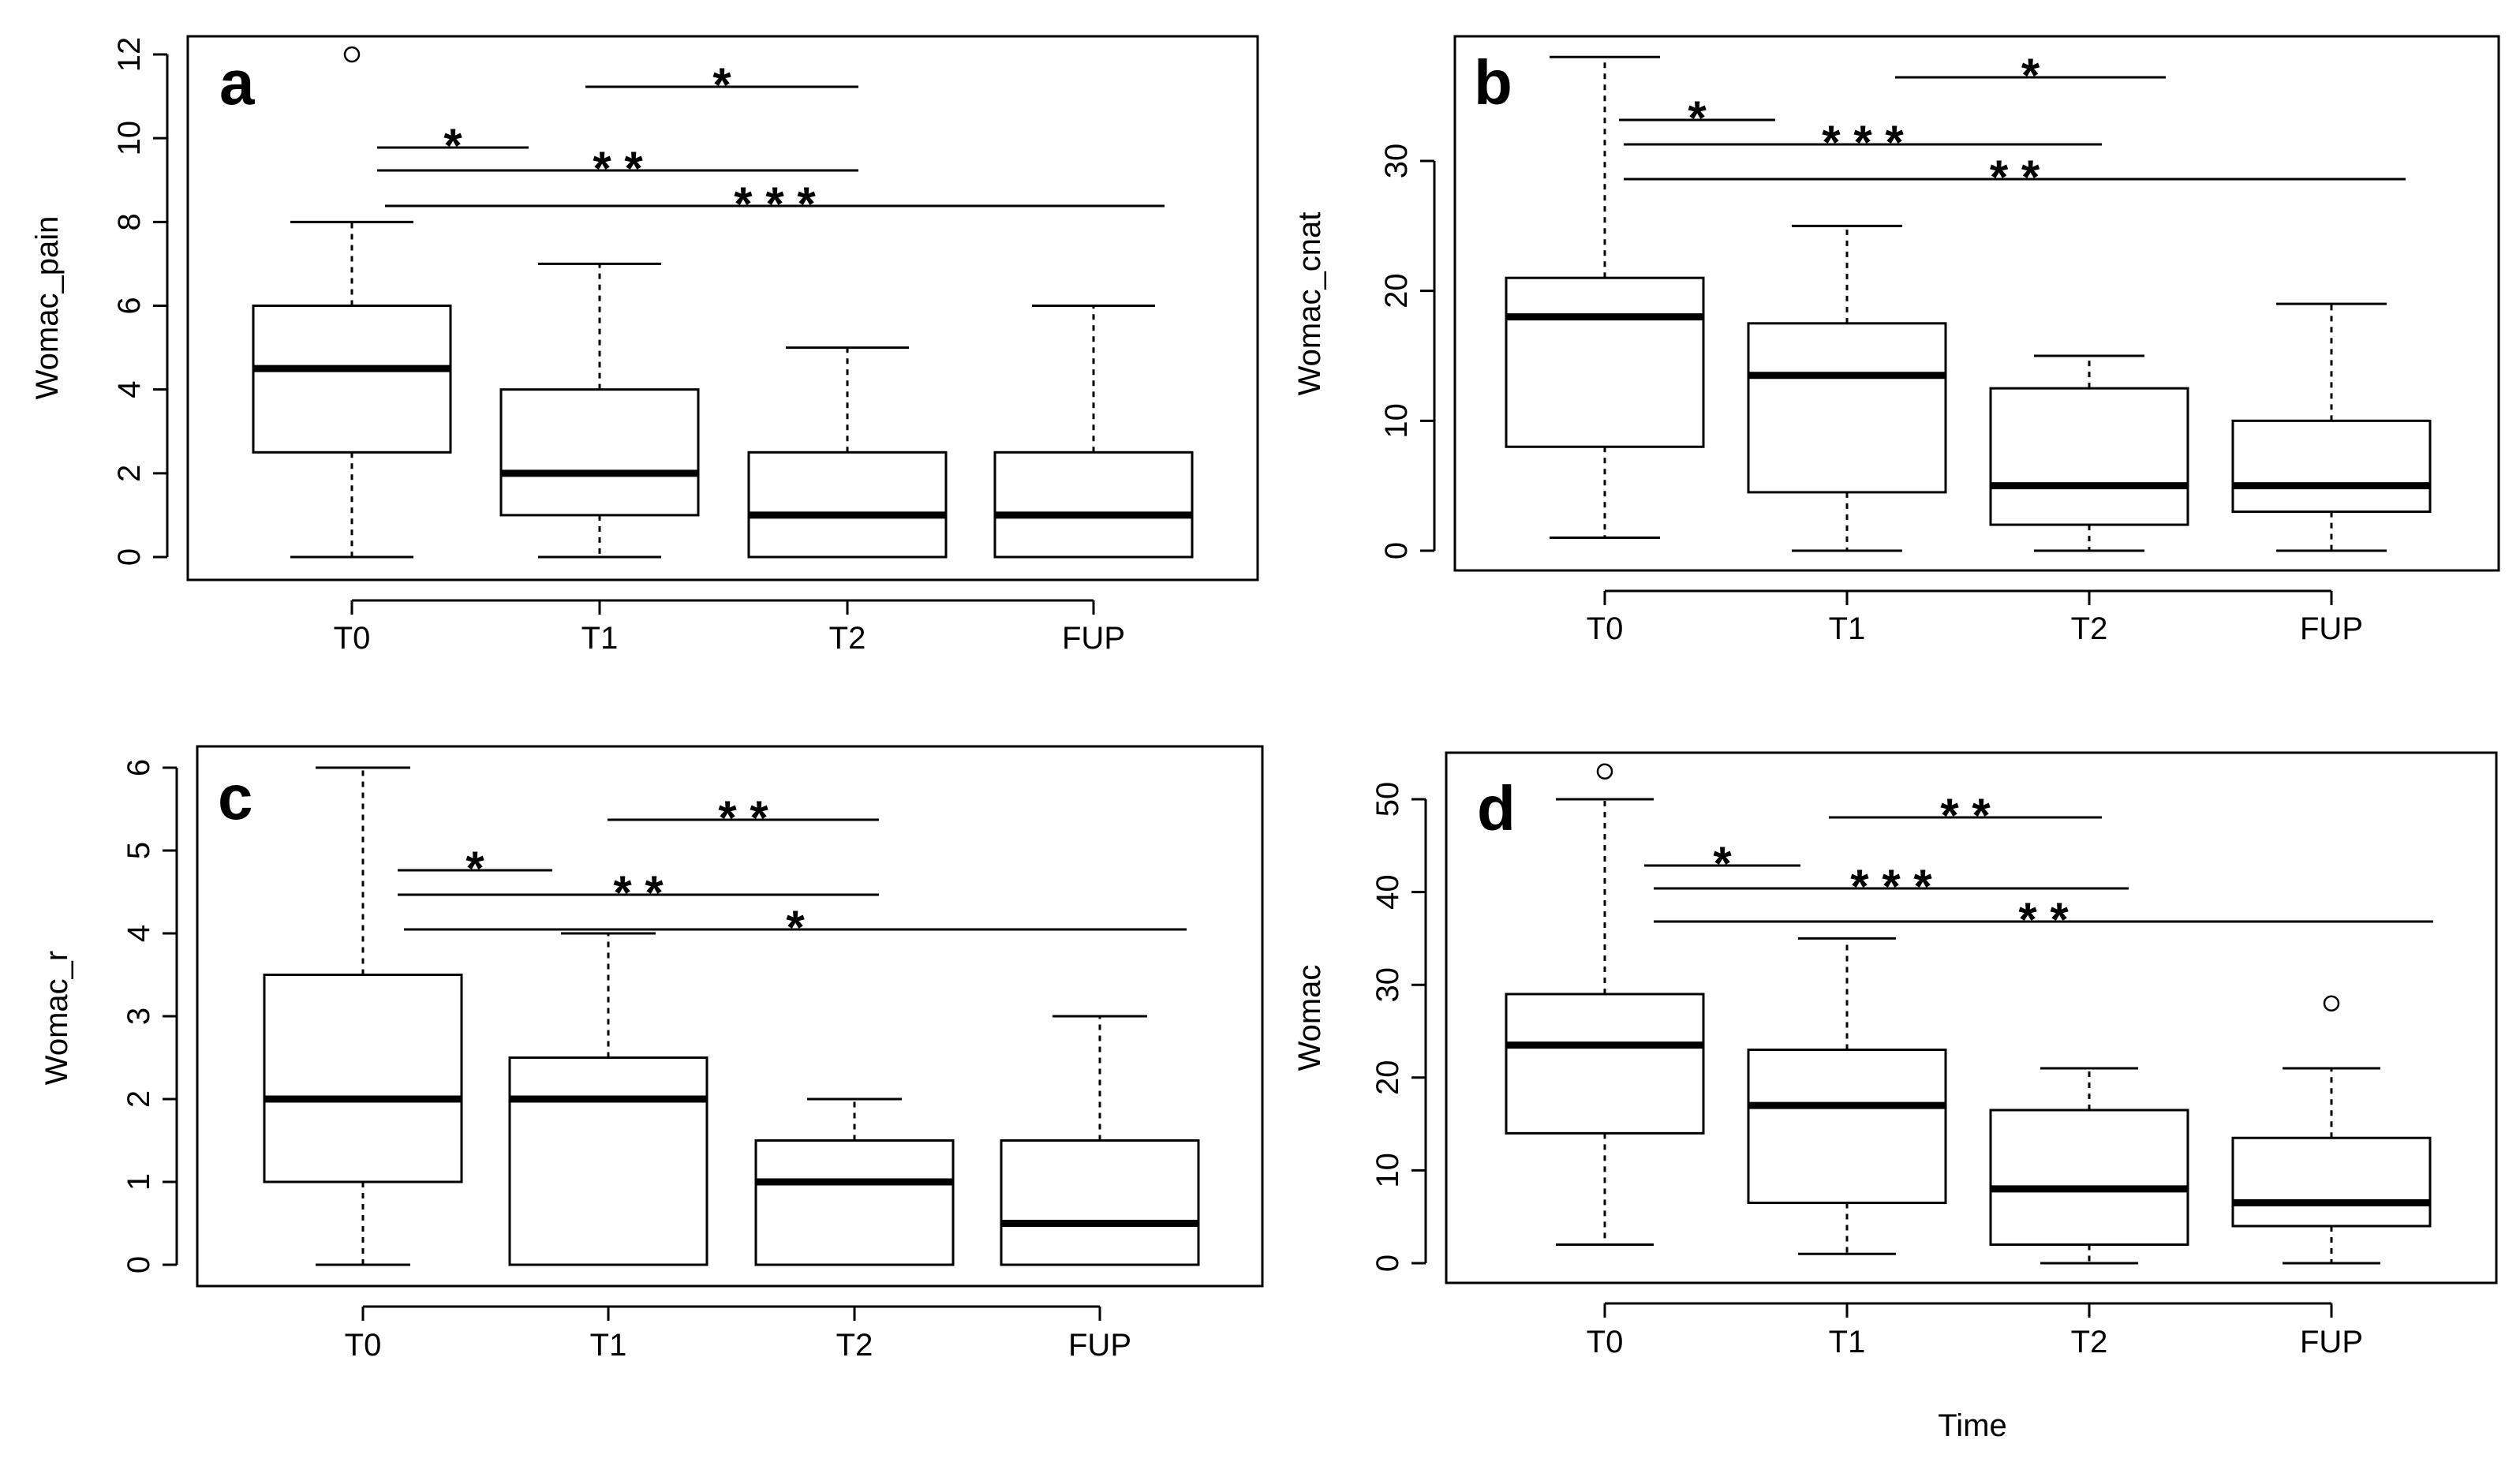  Describe the element at coordinates (1496, 808) in the screenshot. I see `panel-letter: d` at that location.